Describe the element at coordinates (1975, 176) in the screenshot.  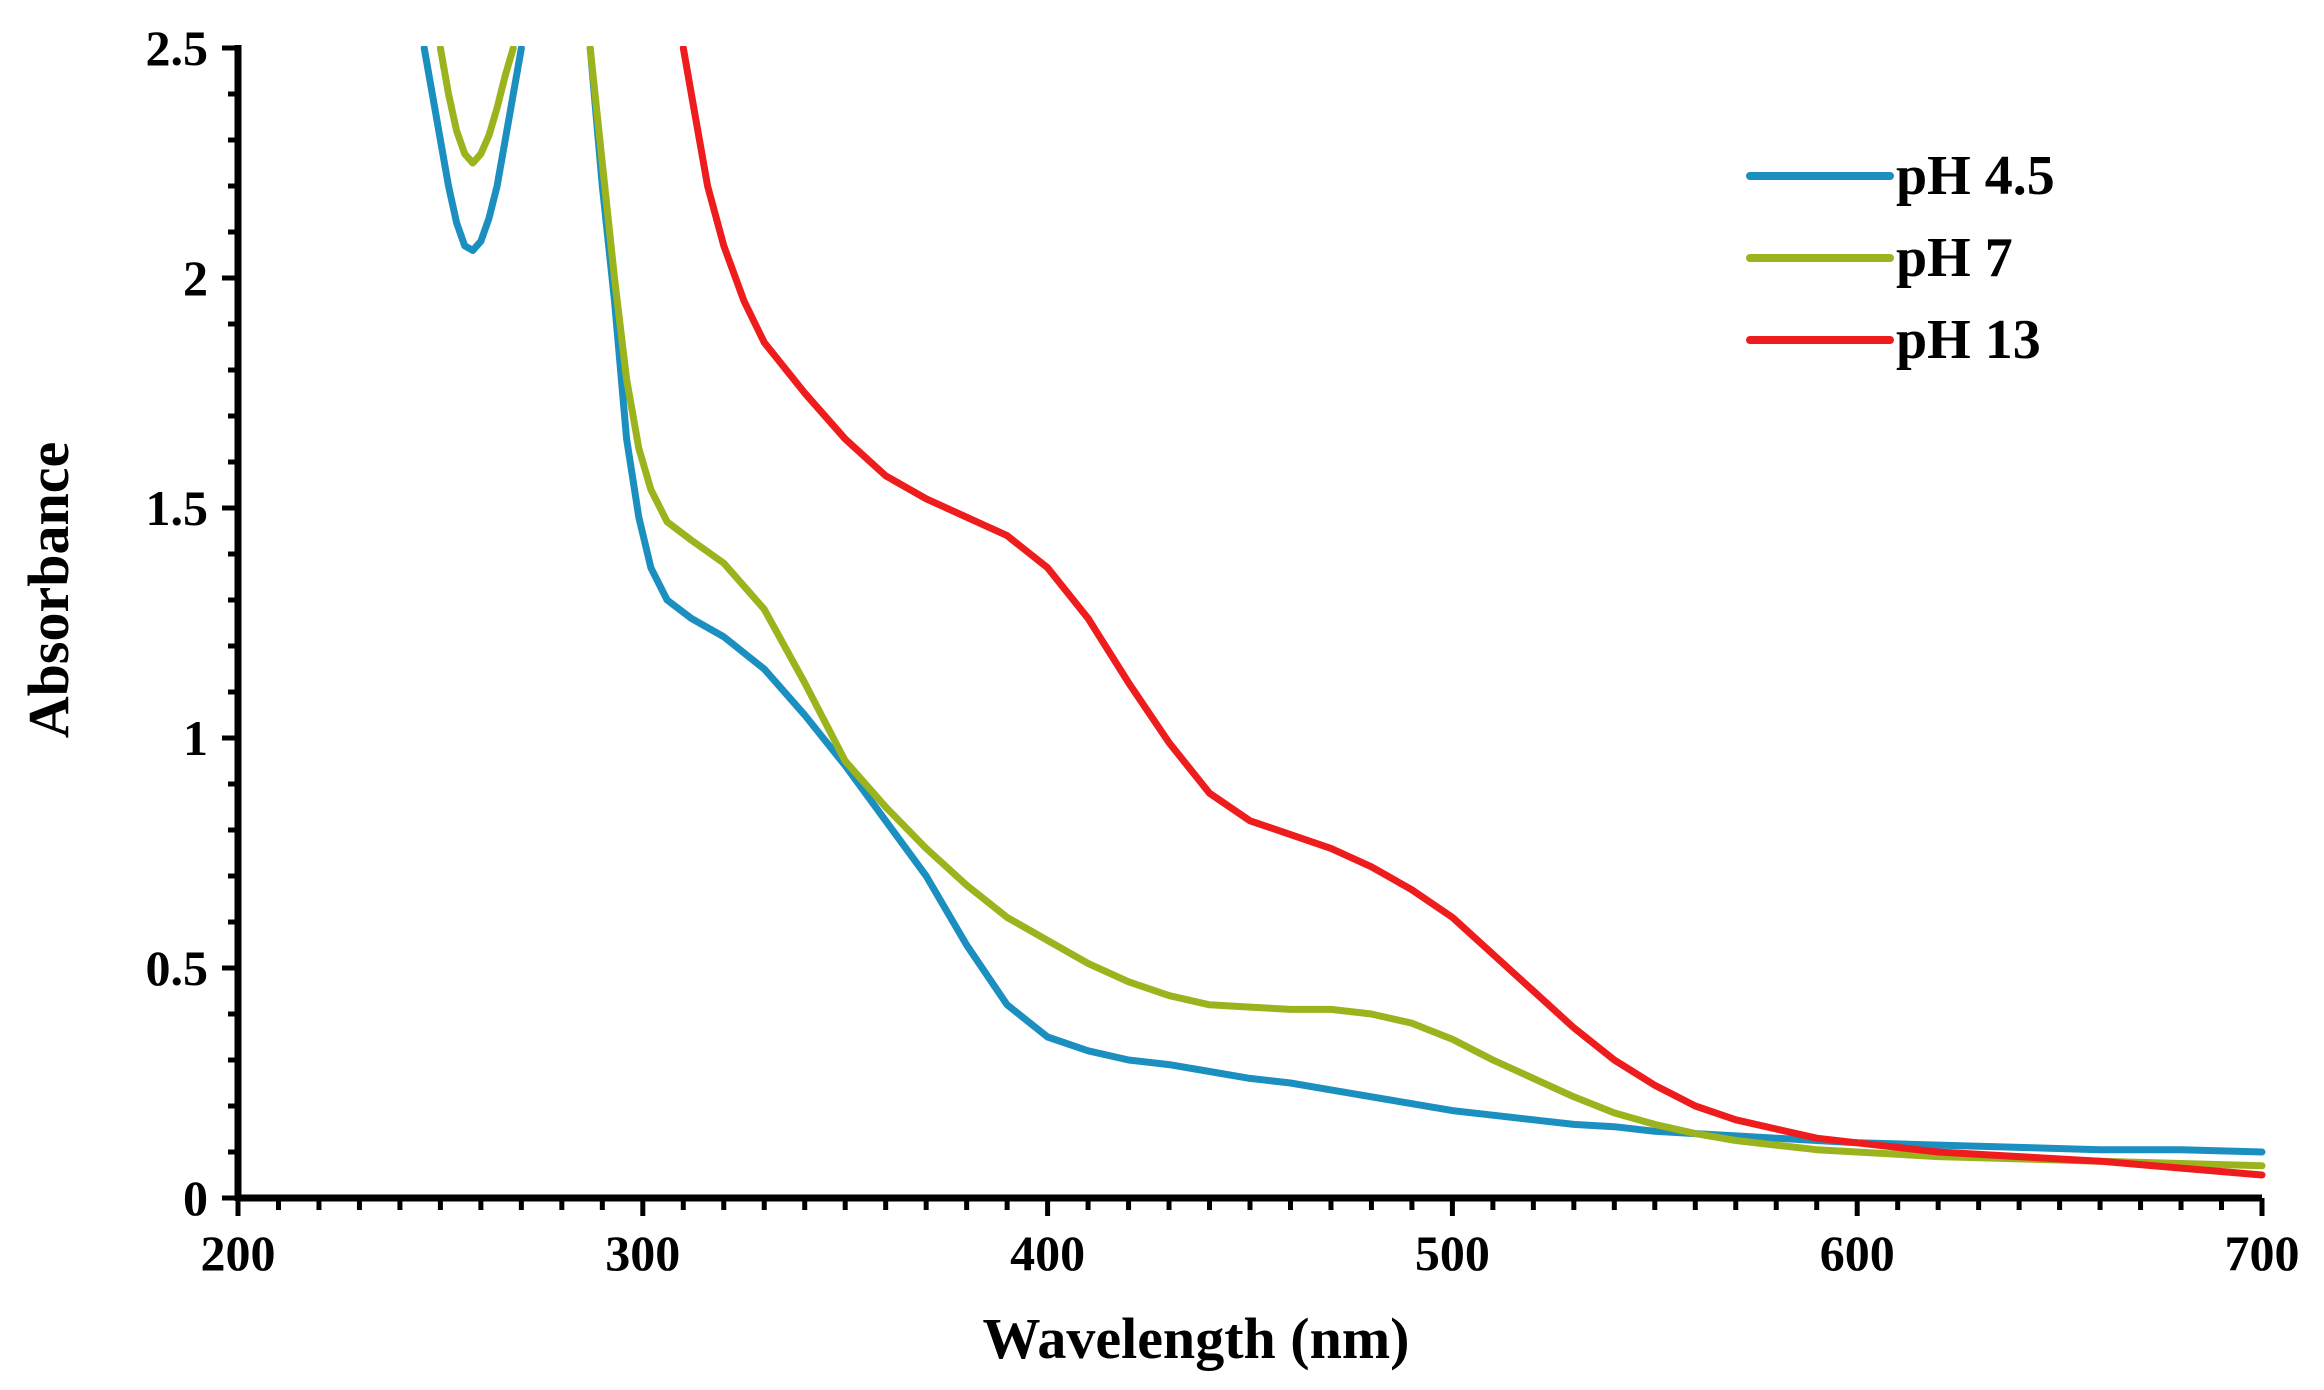
I see `legend-label-ph-4-5: pH 4.5` at that location.